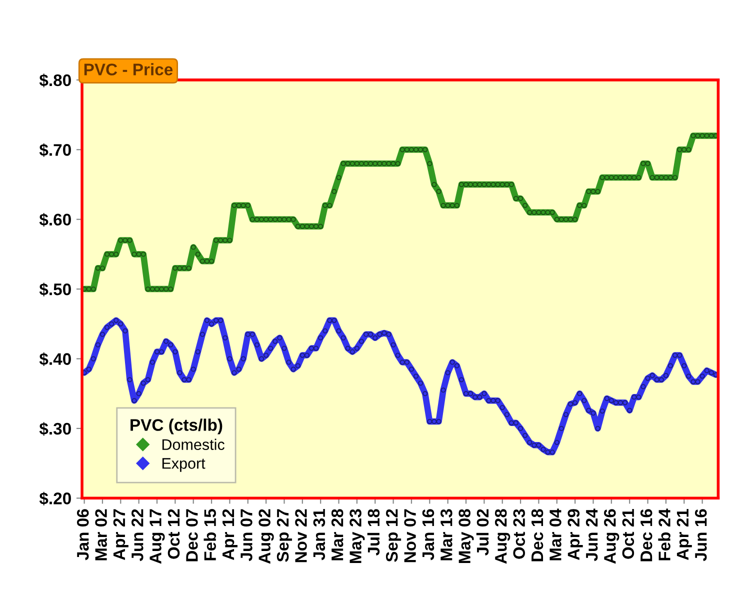  What do you see at coordinates (502, 536) in the screenshot?
I see `x-tick-label: Aug 28` at bounding box center [502, 536].